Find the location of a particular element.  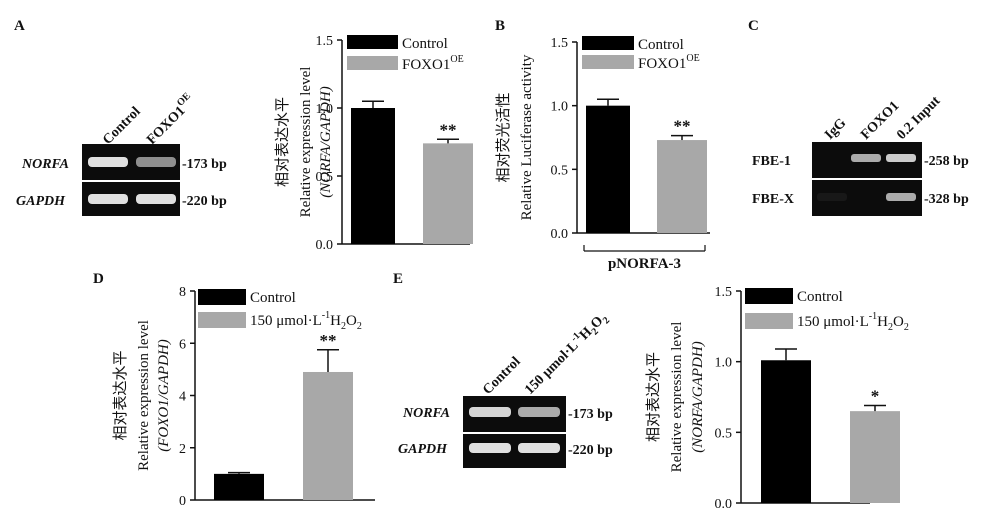

y-tick-label: 6 is located at coordinates (182, 344).